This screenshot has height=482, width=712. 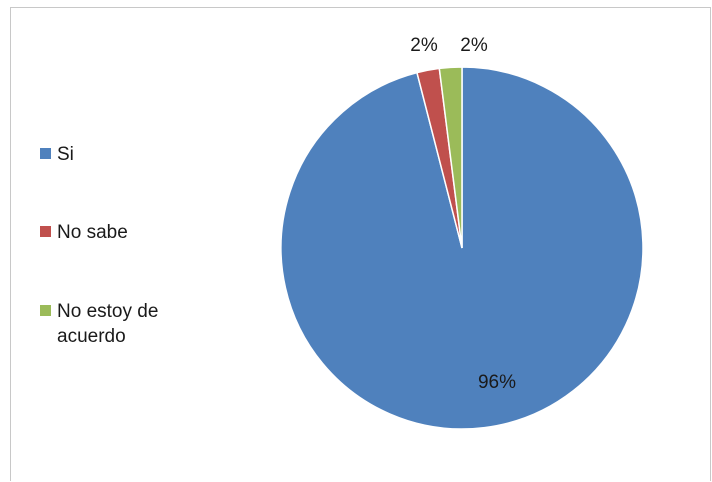 What do you see at coordinates (424, 45) in the screenshot?
I see `data-label-no-sabe: 2%` at bounding box center [424, 45].